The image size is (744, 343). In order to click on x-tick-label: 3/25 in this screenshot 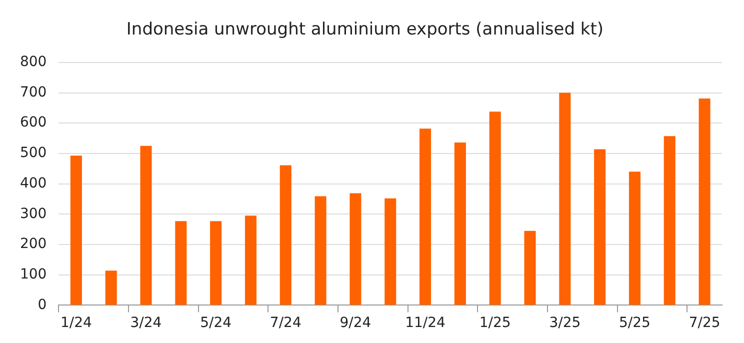, I will do `click(565, 323)`.